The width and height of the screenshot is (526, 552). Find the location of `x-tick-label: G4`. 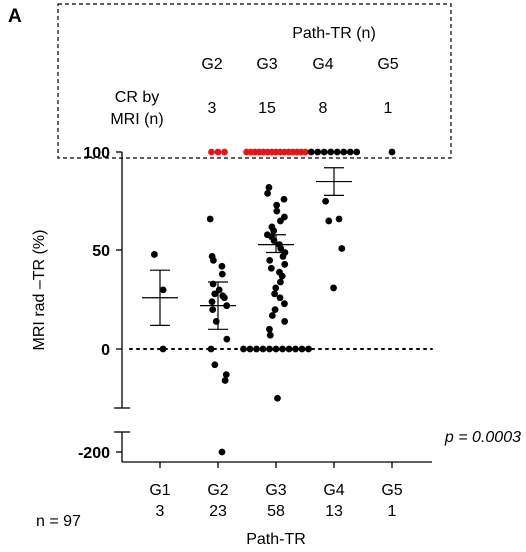

x-tick-label: G4 is located at coordinates (333, 490).